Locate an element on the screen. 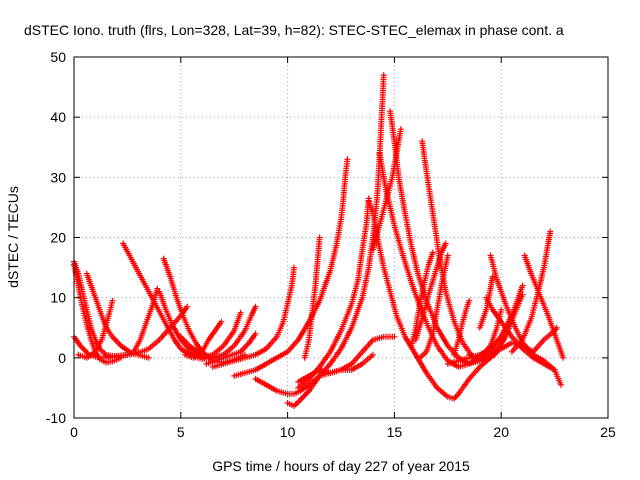 Image resolution: width=640 pixels, height=480 pixels. series-arc25 is located at coordinates (422, 299).